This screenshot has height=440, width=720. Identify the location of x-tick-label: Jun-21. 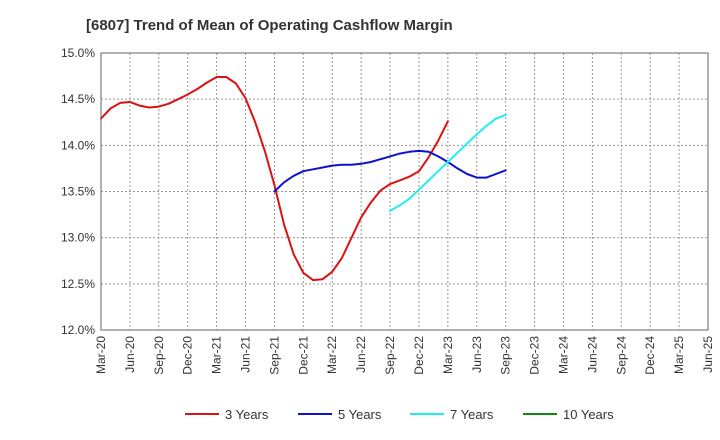
(246, 354).